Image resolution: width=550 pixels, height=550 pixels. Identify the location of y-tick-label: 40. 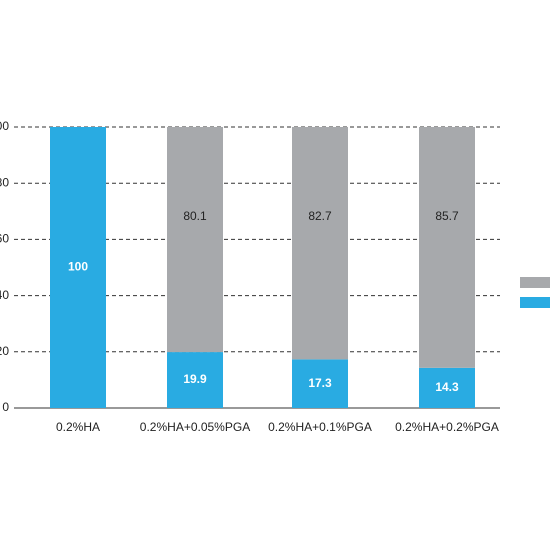
(4, 295).